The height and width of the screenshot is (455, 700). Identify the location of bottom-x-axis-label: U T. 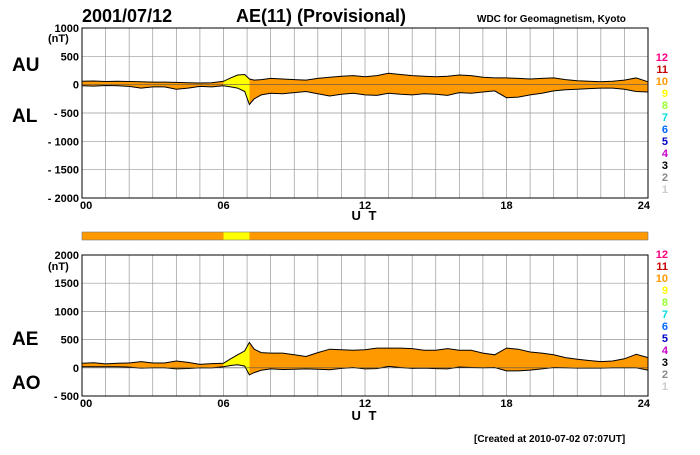
(365, 415).